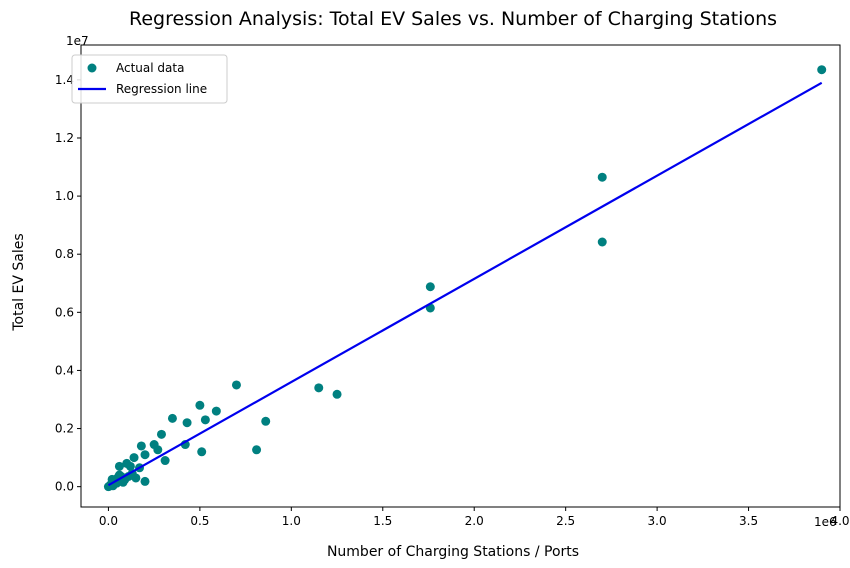  I want to click on x-axis-label: Number of Charging Stations / Ports, so click(453, 552).